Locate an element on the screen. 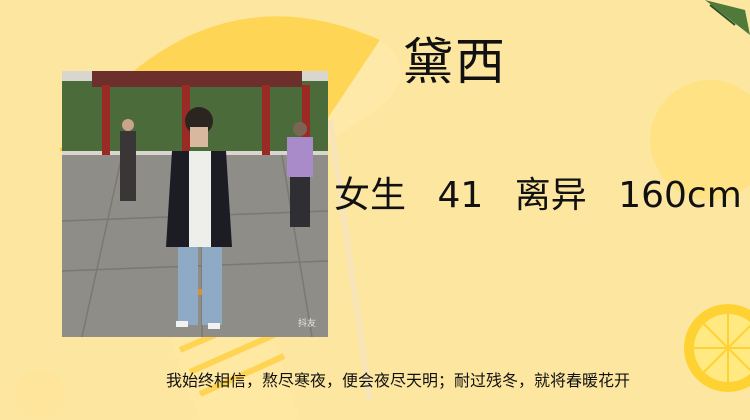 The height and width of the screenshot is (420, 750). profile-motto: 我始终相信，熬尽寒夜，便会夜尽天明；耐过残冬，就将春暖花开 is located at coordinates (397, 380).